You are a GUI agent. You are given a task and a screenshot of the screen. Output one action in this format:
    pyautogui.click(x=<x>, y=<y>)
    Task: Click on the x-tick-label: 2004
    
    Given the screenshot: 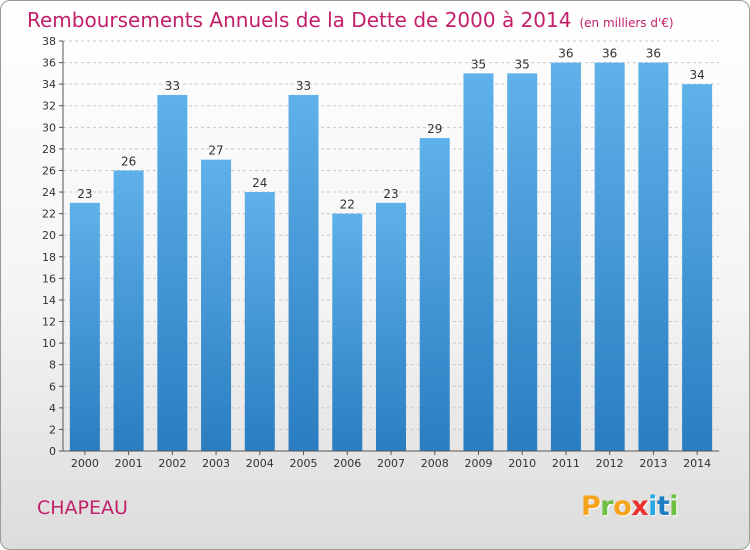 What is the action you would take?
    pyautogui.click(x=260, y=463)
    